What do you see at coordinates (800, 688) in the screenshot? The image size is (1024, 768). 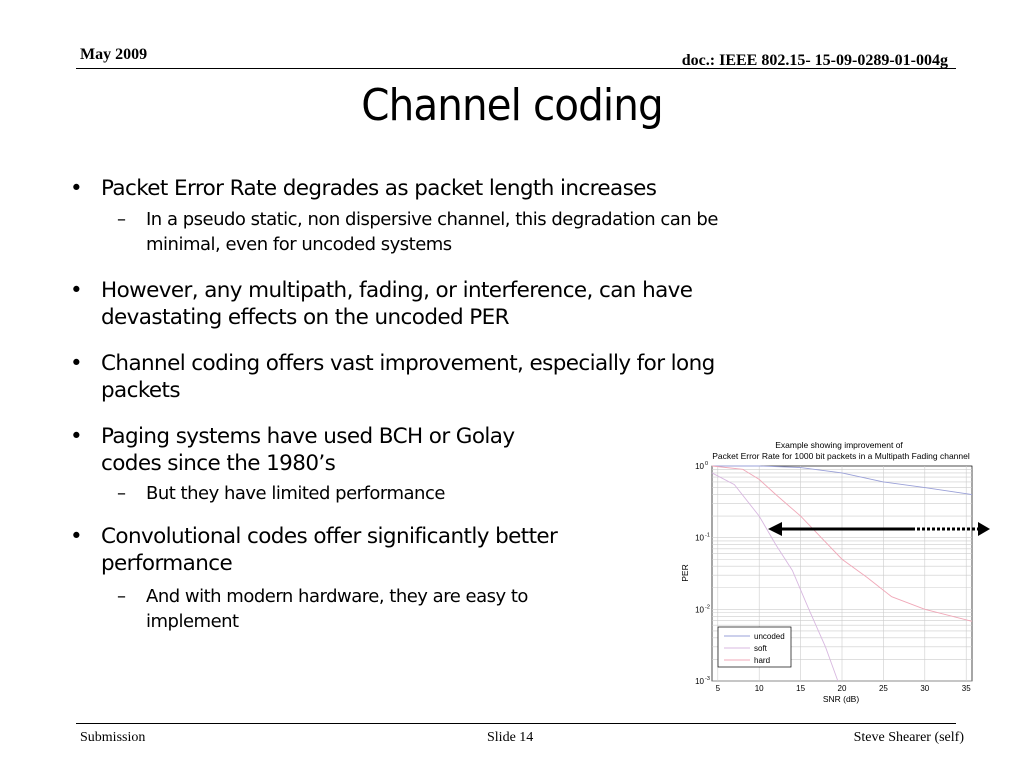 I see `x-tick-label: 15` at bounding box center [800, 688].